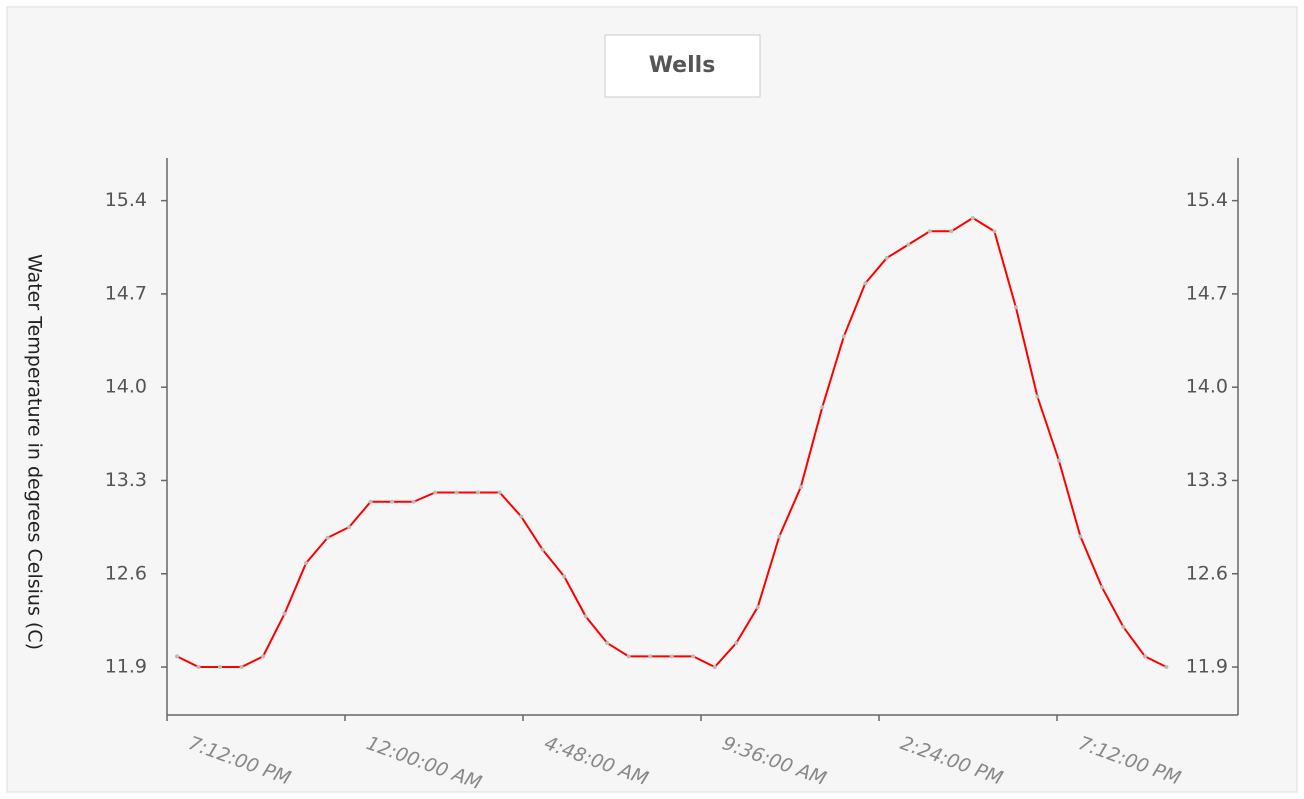  I want to click on y2-tick-label: 14.7, so click(1207, 293).